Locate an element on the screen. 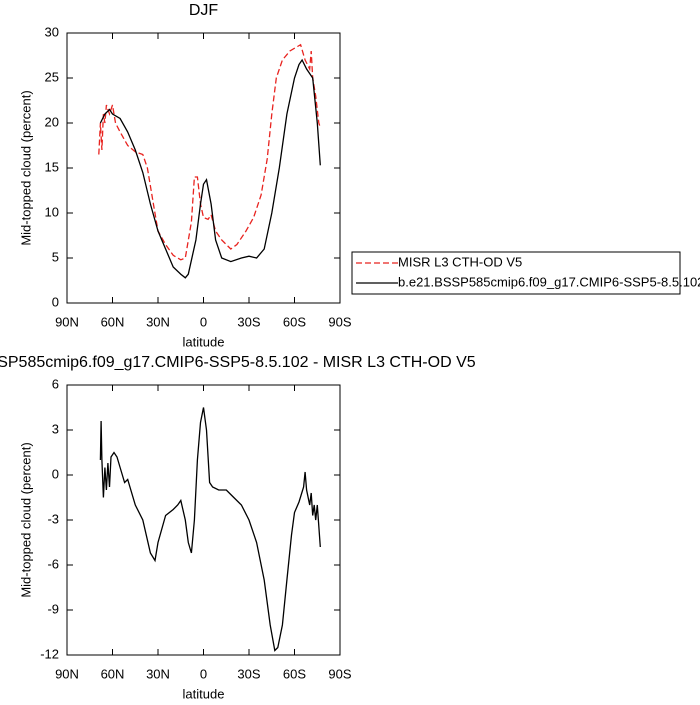  legend-box is located at coordinates (516, 273).